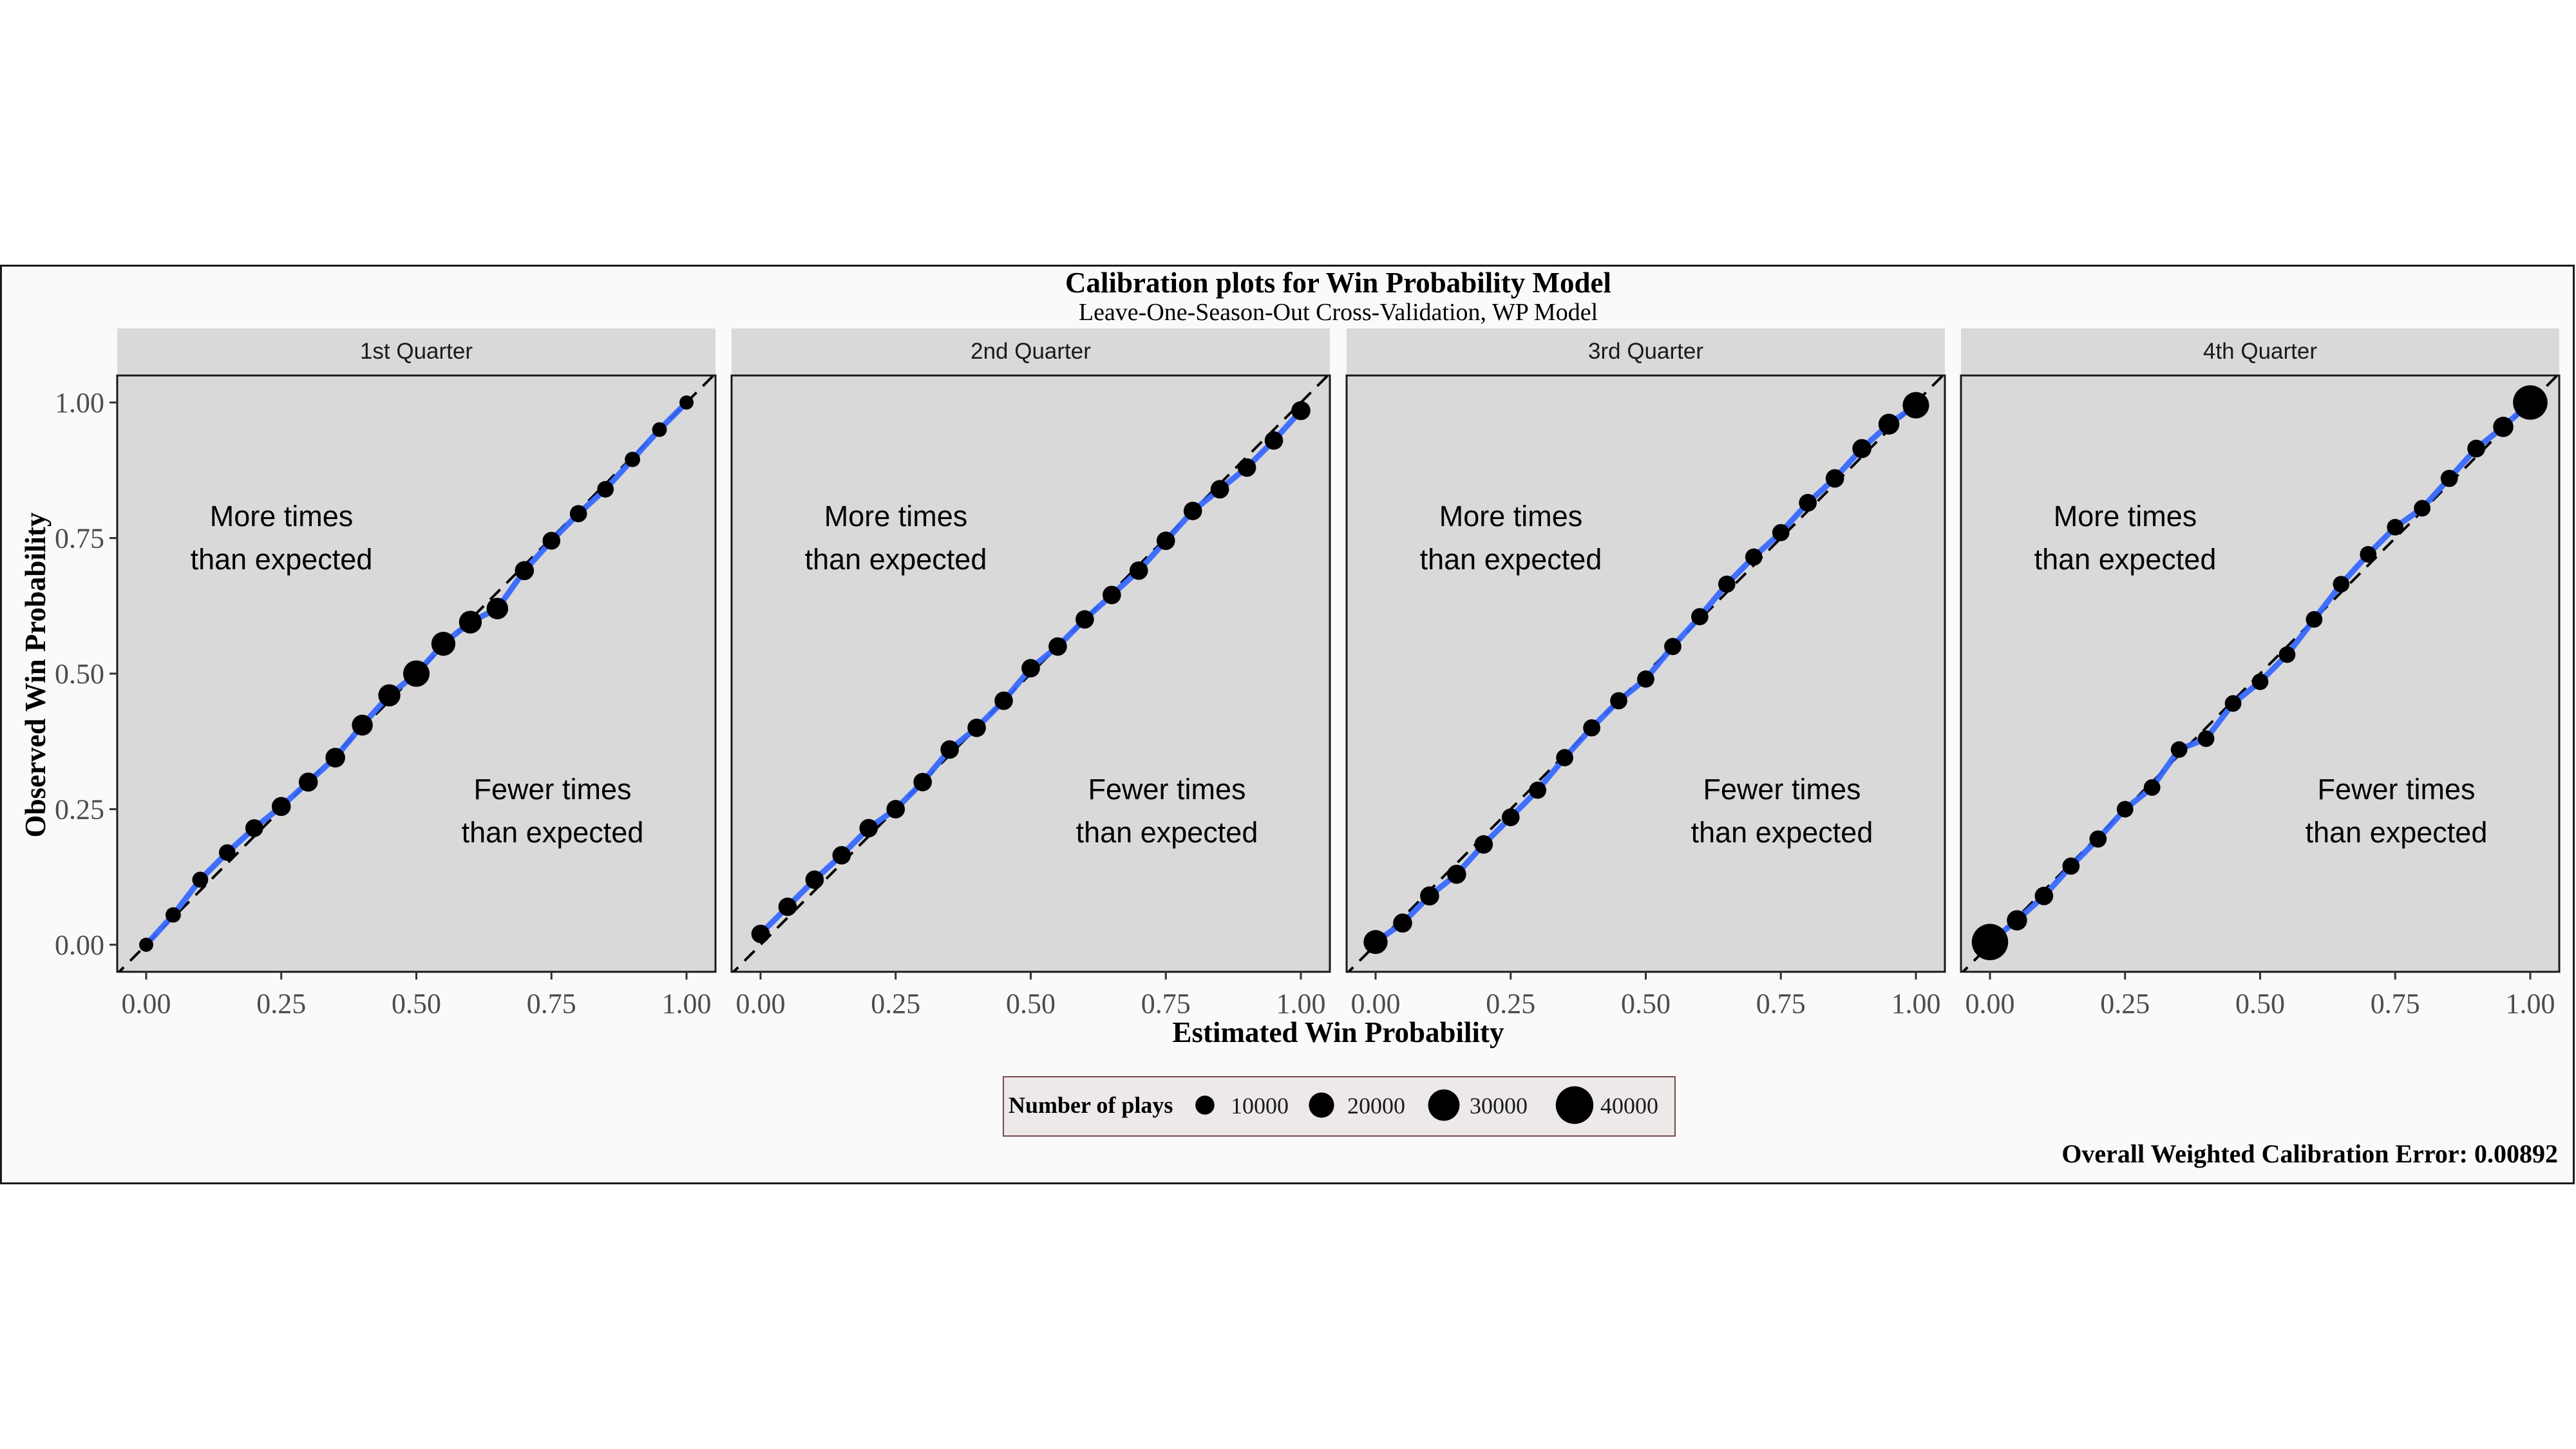 This screenshot has width=2576, height=1449. I want to click on facet-label: 1st Quarter, so click(416, 351).